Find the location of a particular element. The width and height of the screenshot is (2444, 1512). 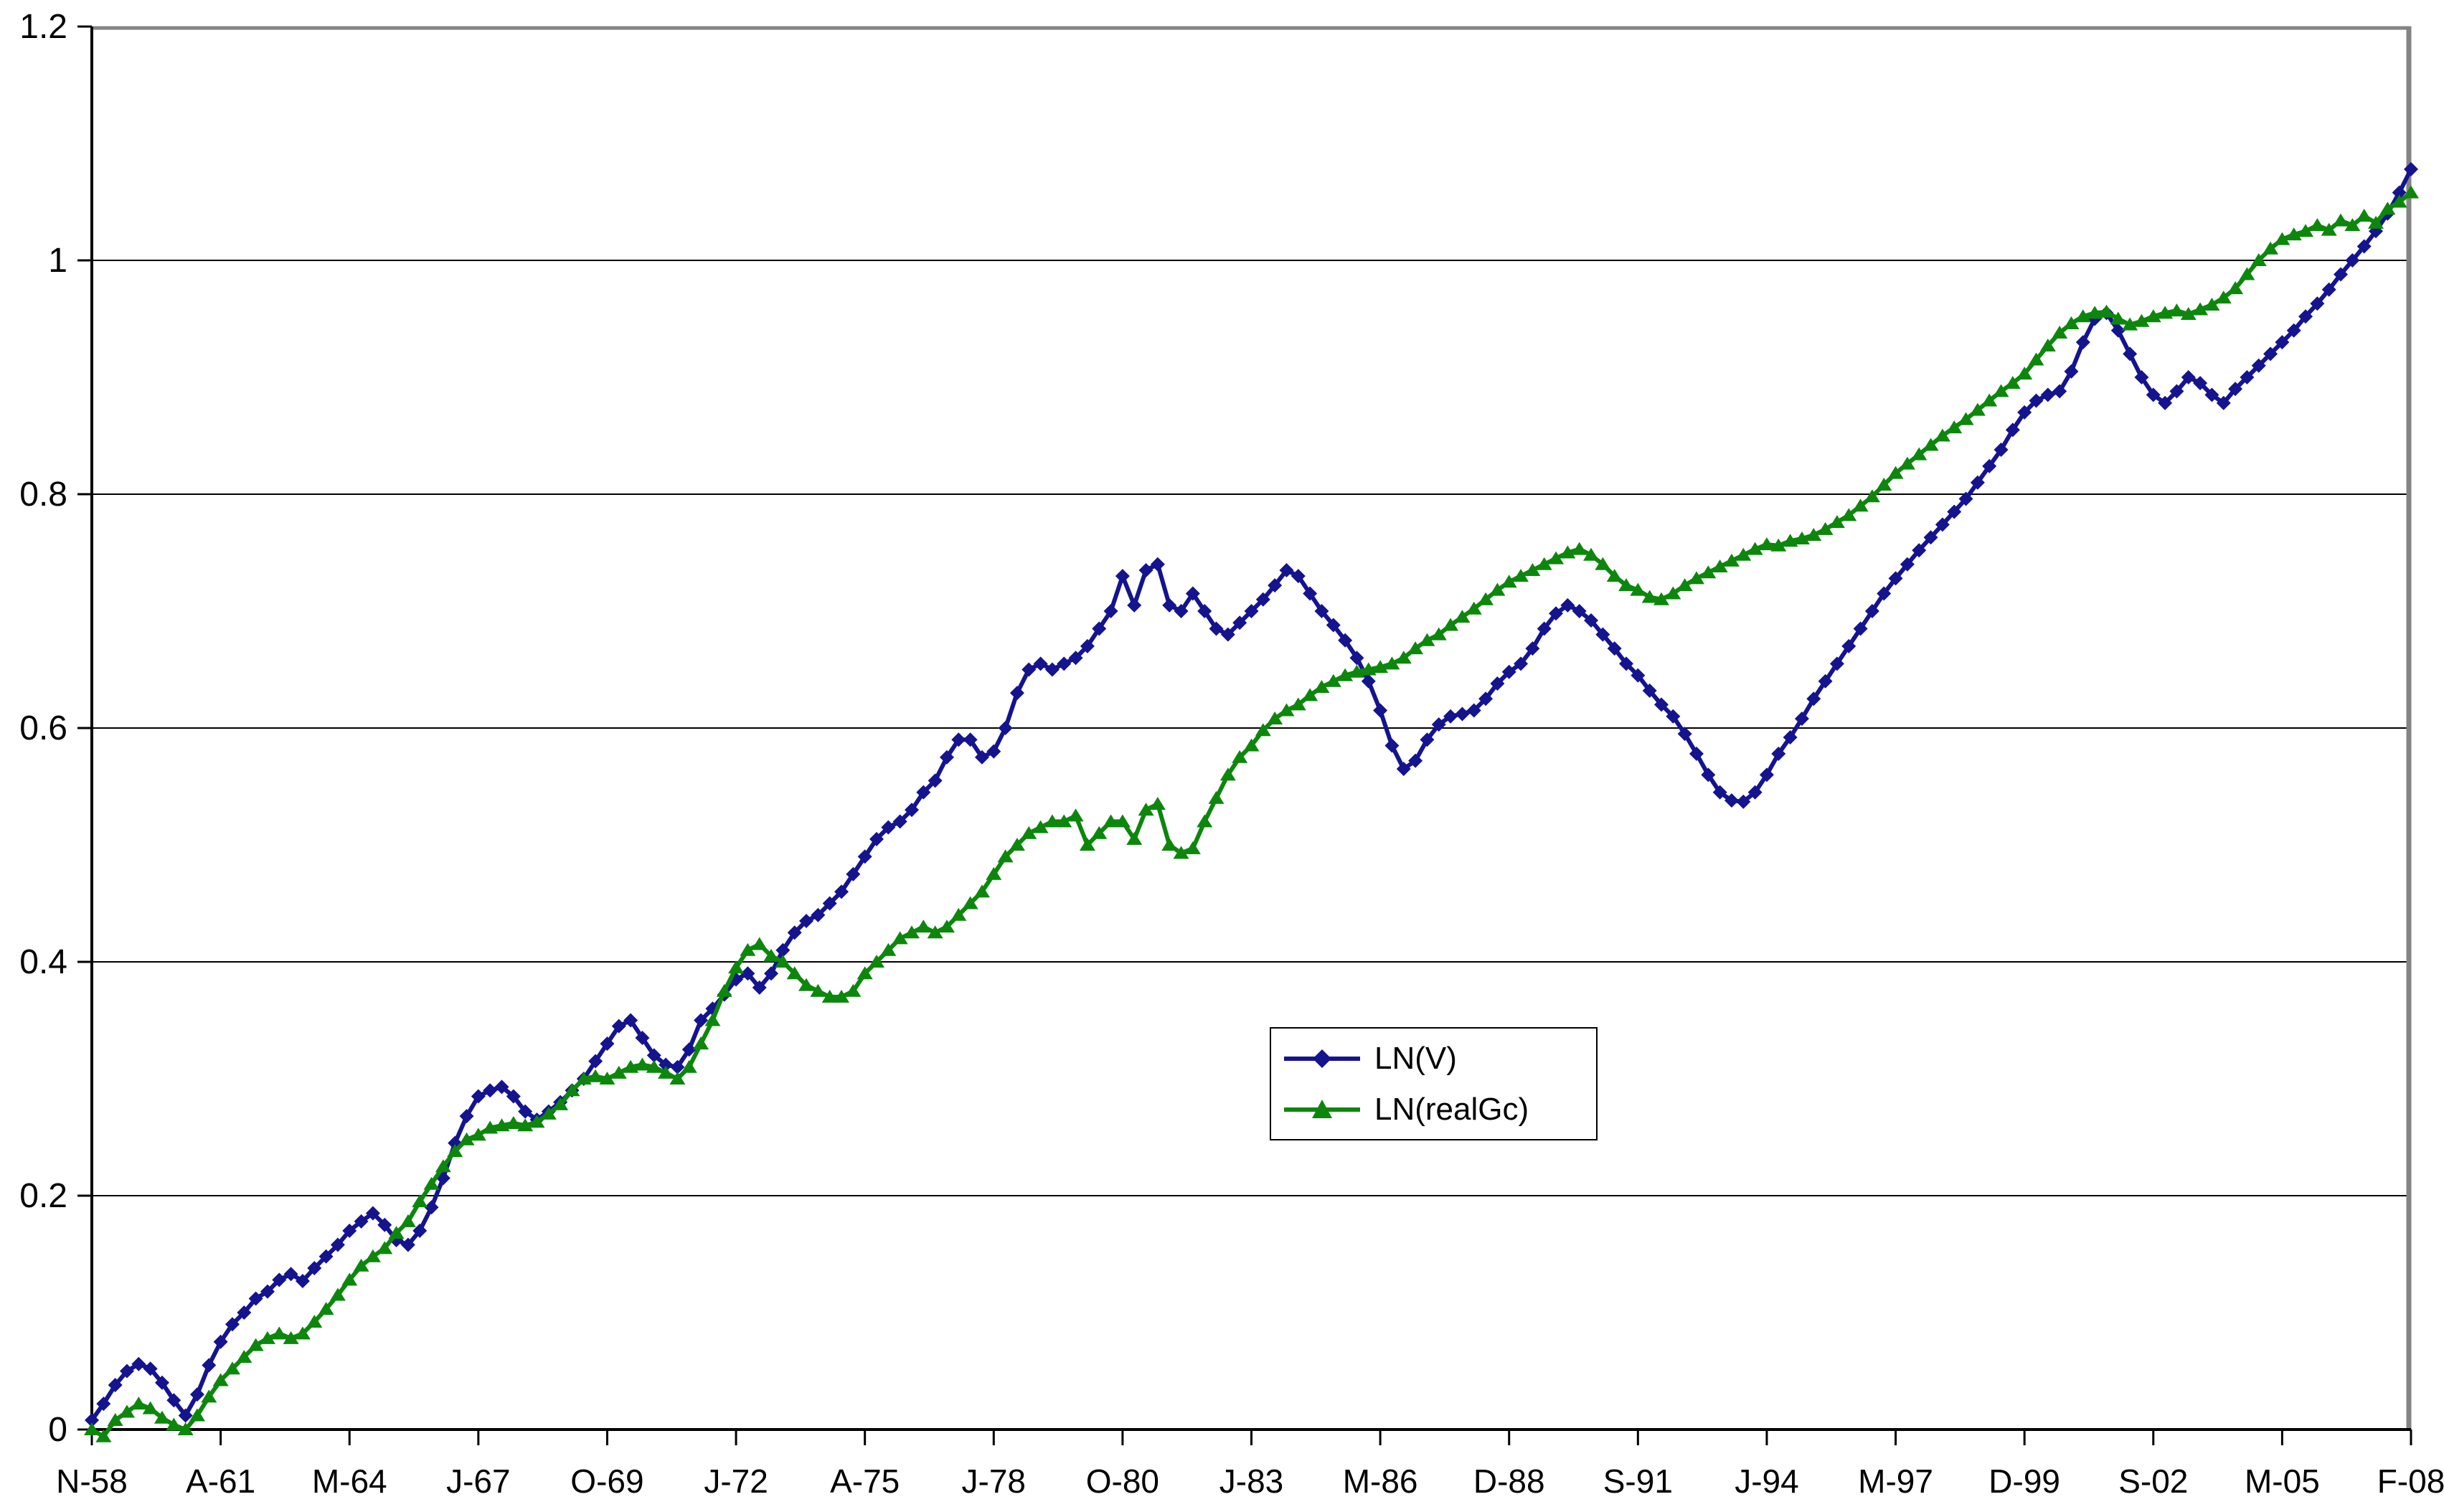

legend-marker-diamond-icon is located at coordinates (1322, 1058).